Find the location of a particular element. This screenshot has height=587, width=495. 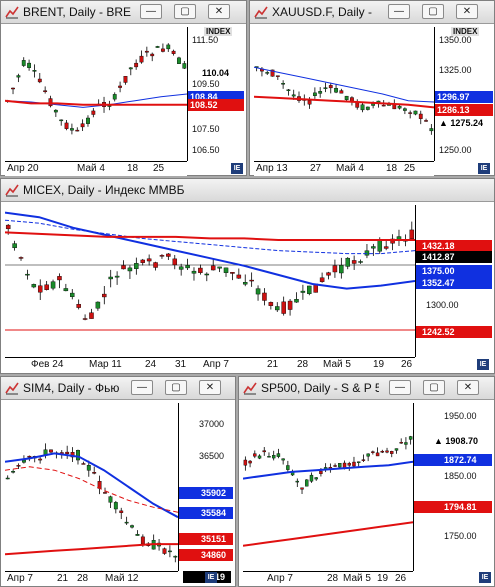

title-bar: SP500, Daily - S & P 5 — ▢ ✕ is located at coordinates (366, 388).